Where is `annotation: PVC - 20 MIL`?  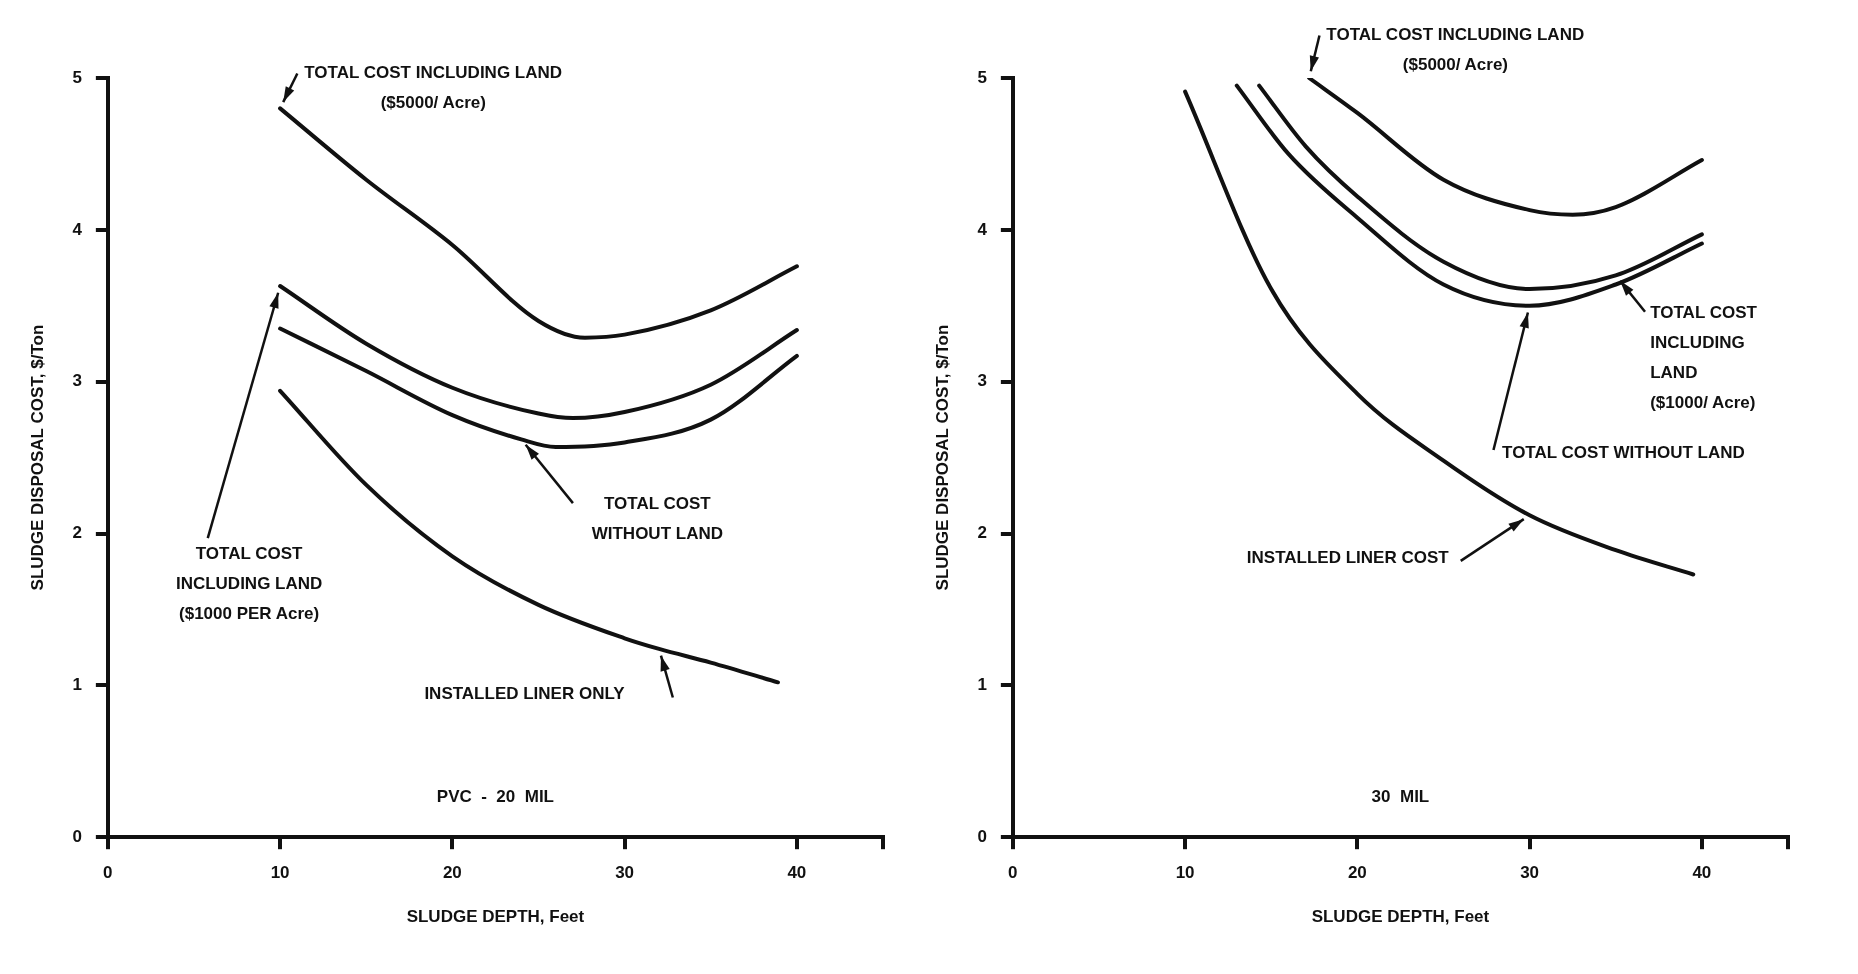
annotation: PVC - 20 MIL is located at coordinates (495, 796).